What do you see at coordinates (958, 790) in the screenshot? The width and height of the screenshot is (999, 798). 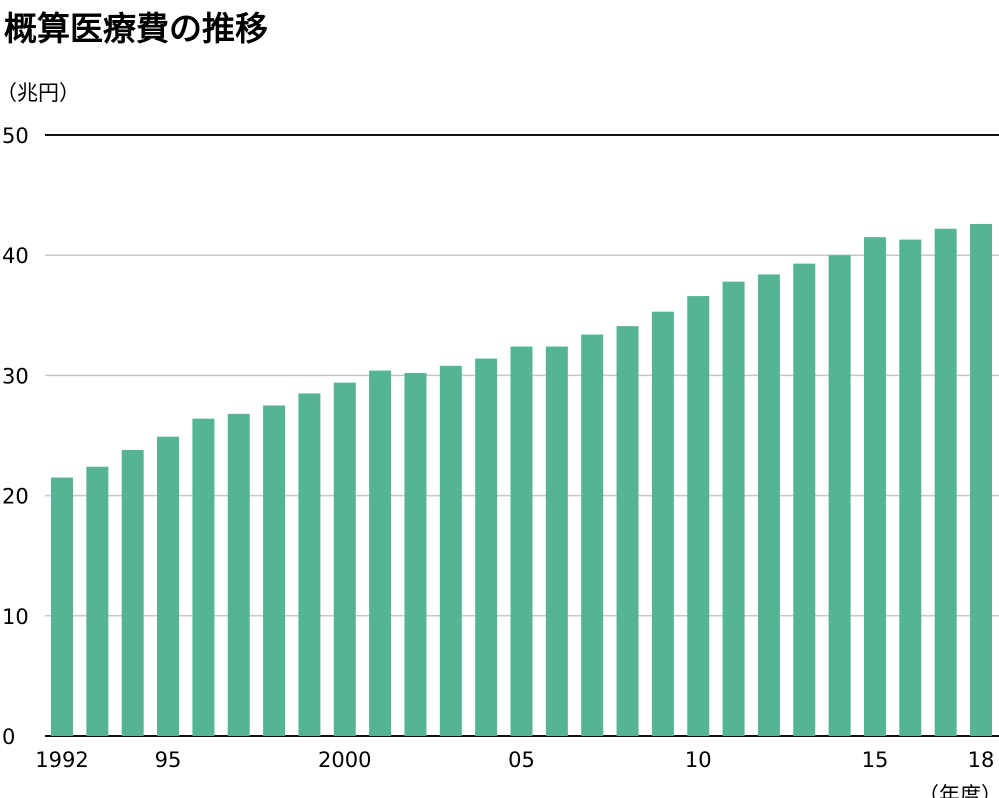 I see `x-axis-unit-label: （年度）` at bounding box center [958, 790].